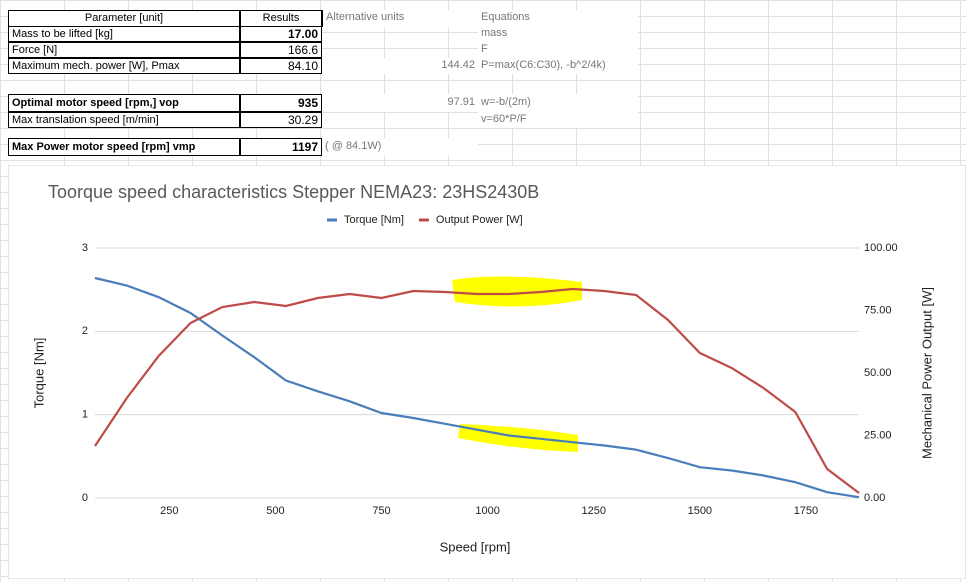  Describe the element at coordinates (400, 103) in the screenshot. I see `cell: 97.91` at that location.